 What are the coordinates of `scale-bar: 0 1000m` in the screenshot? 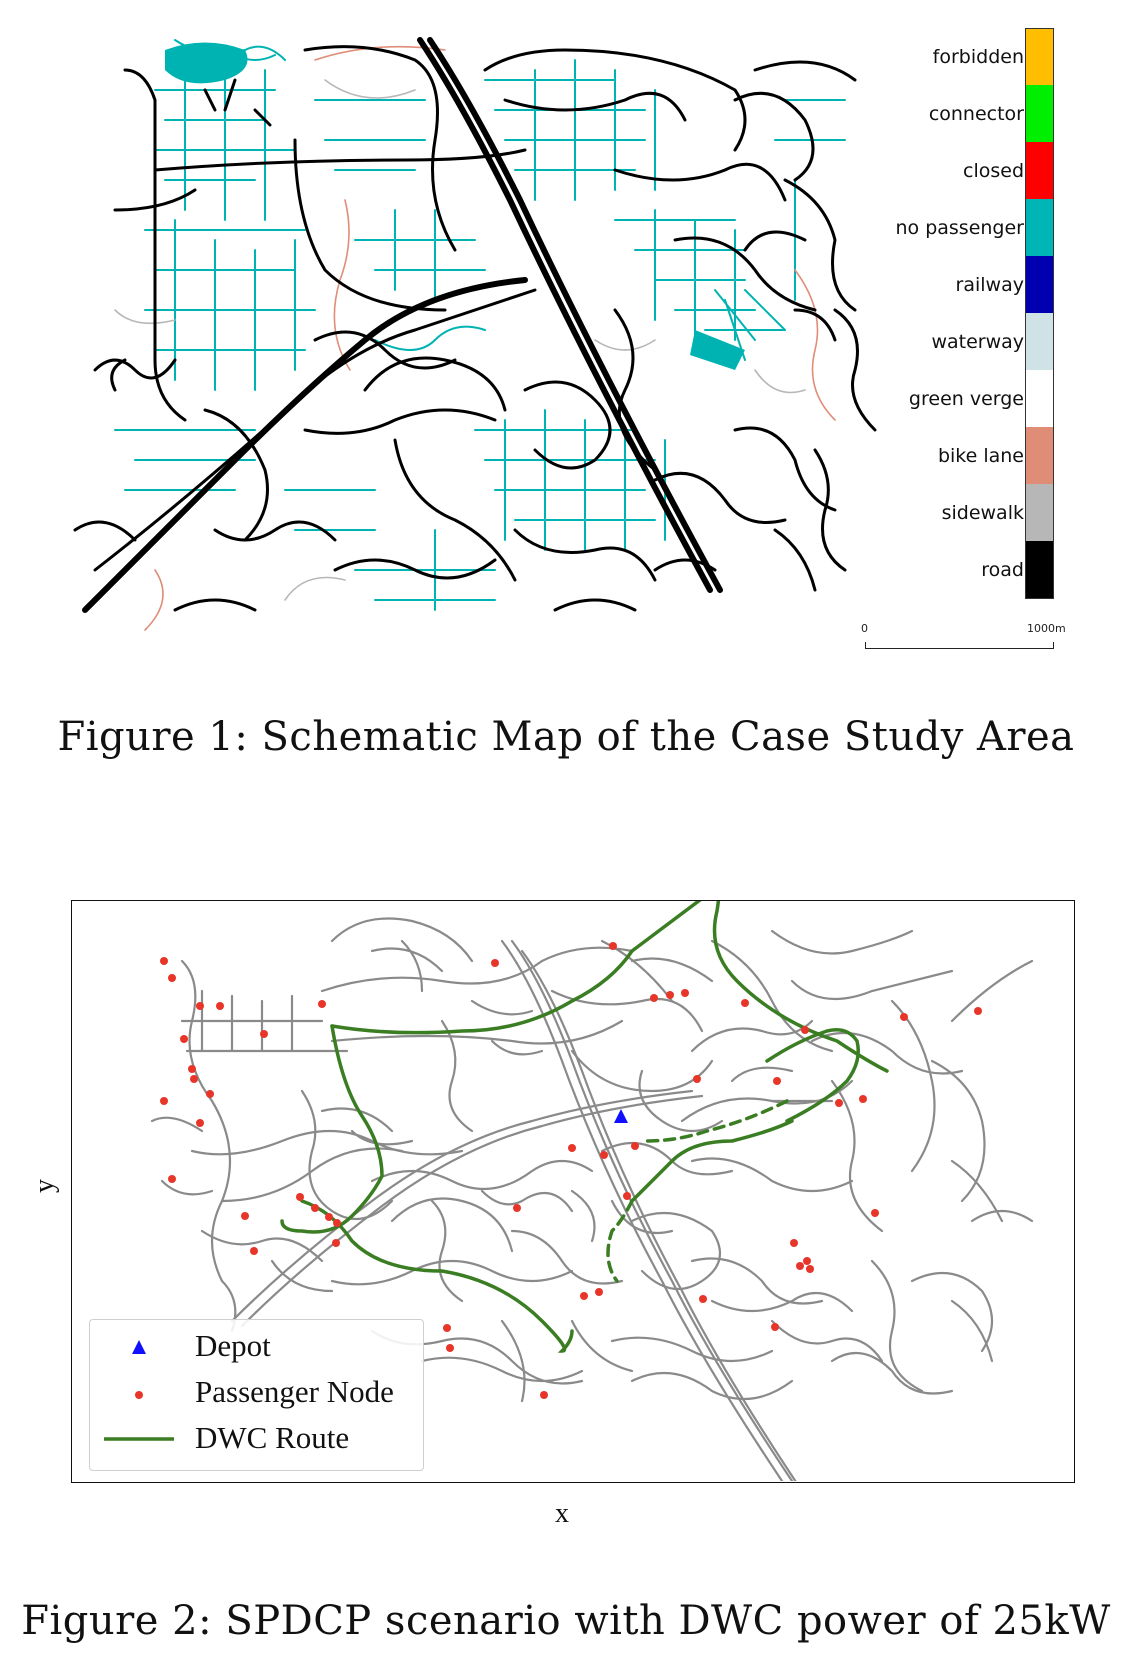 It's located at (960, 637).